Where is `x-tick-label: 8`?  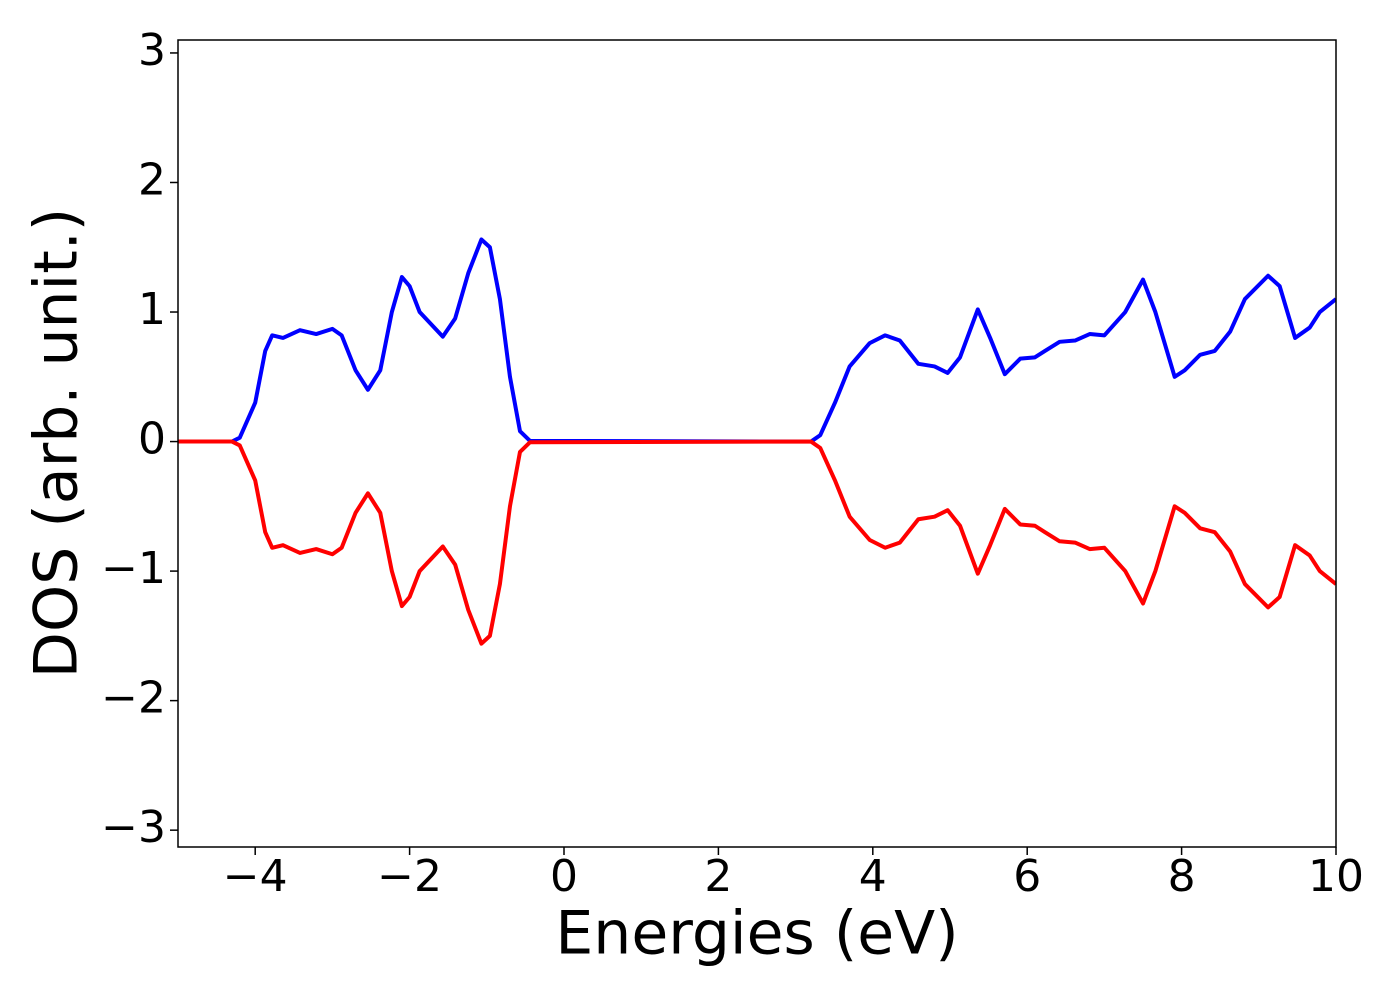 x-tick-label: 8 is located at coordinates (1182, 876).